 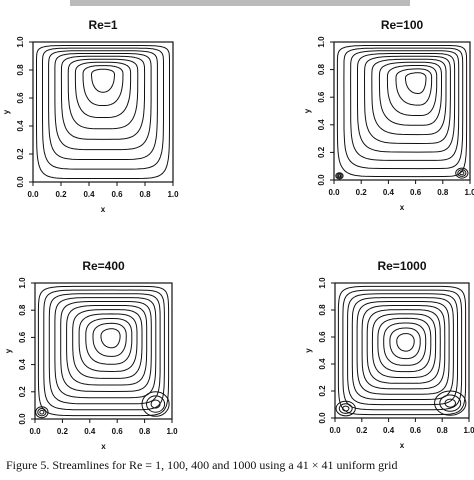 What do you see at coordinates (240, 3) in the screenshot?
I see `cut-off-header` at bounding box center [240, 3].